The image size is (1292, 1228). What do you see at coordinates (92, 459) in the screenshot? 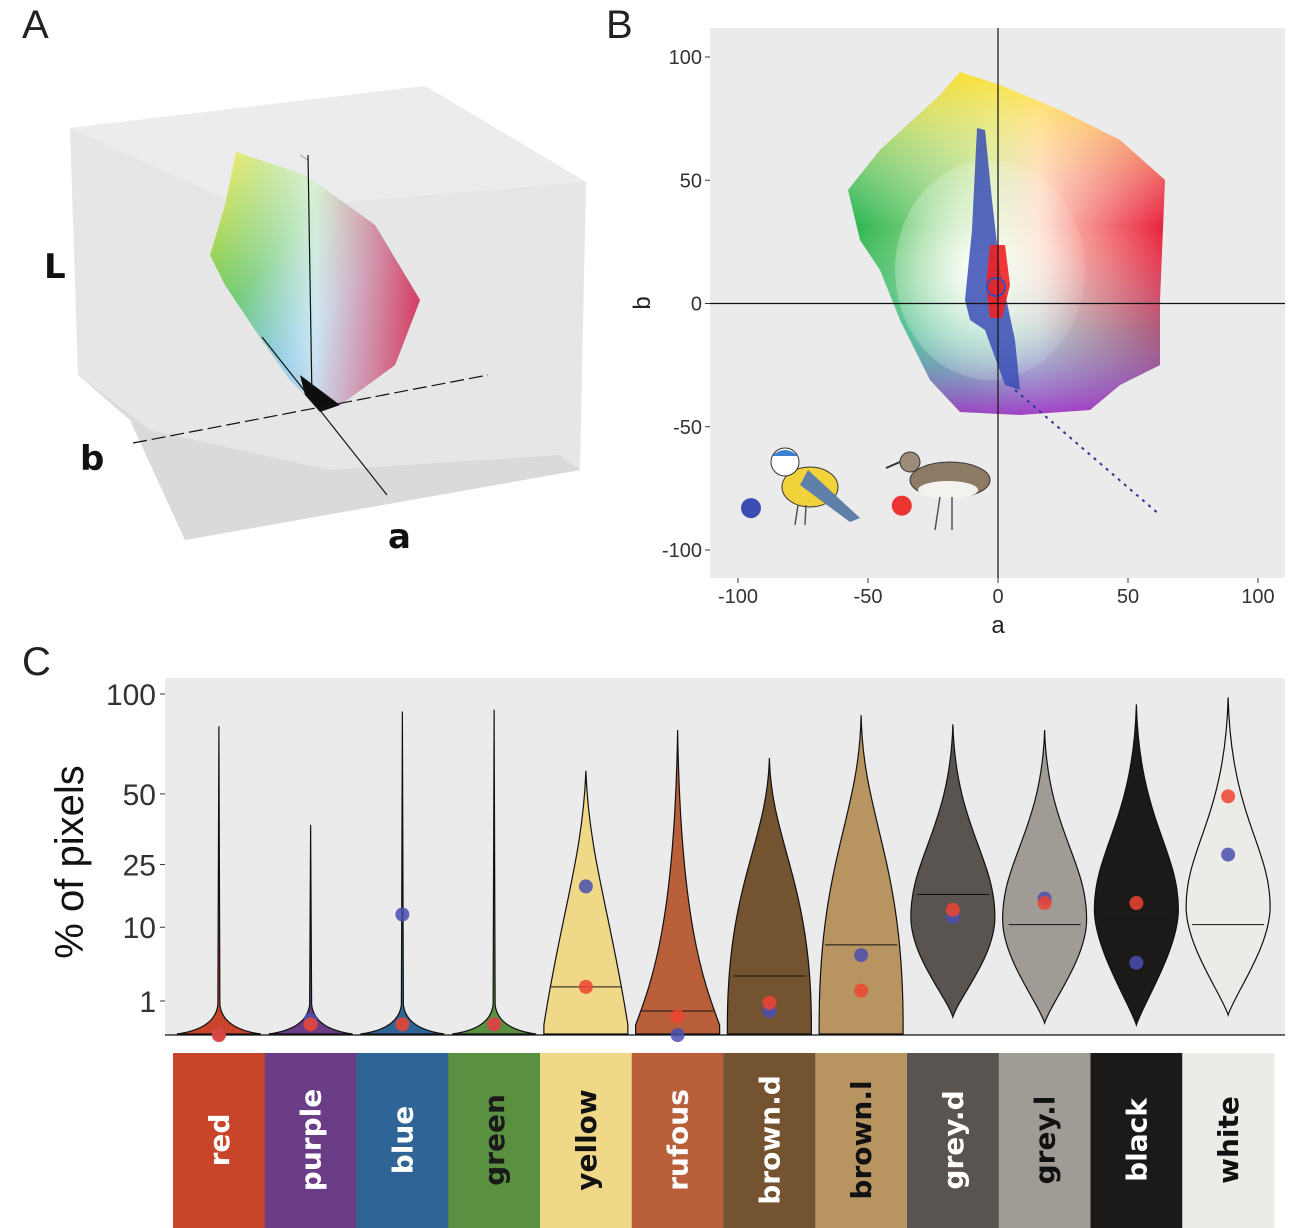
I see `b-axis-label: b` at bounding box center [92, 459].